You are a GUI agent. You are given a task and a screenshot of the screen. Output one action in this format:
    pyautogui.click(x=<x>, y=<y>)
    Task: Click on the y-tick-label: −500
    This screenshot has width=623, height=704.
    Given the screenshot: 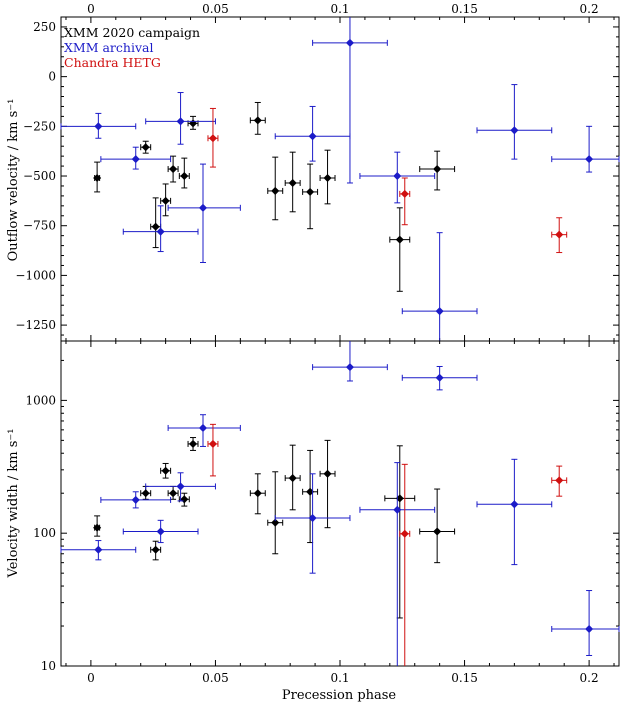 What is the action you would take?
    pyautogui.click(x=39, y=176)
    